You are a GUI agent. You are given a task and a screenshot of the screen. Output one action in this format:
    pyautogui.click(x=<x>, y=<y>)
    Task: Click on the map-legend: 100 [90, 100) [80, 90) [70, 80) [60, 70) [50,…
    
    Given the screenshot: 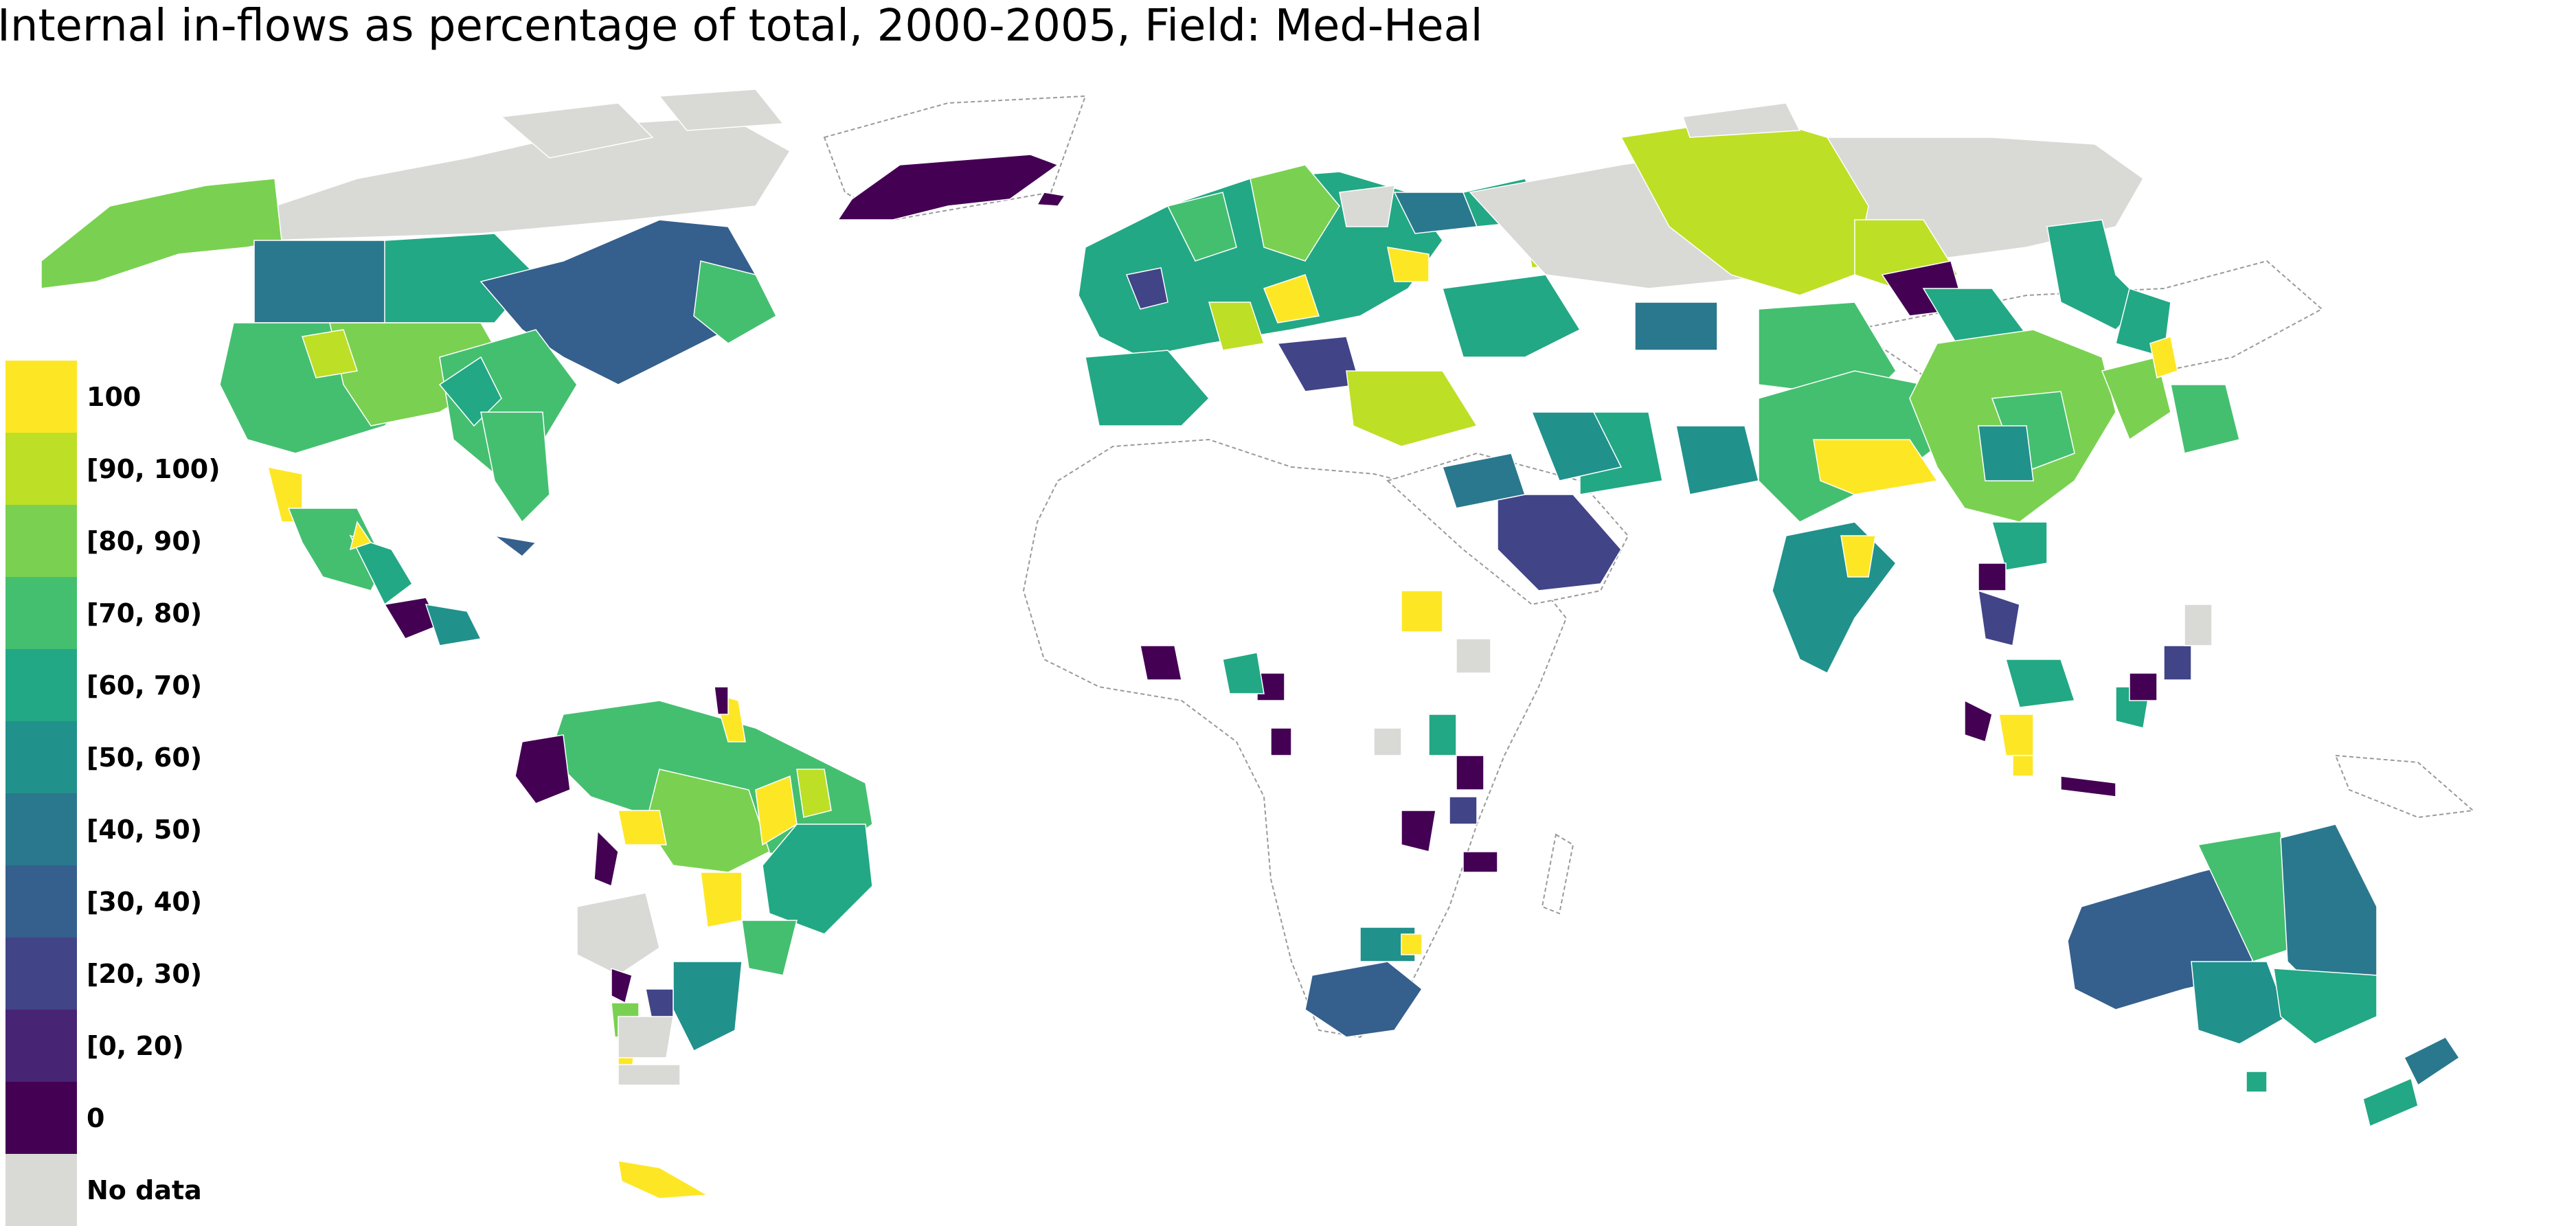 What is the action you would take?
    pyautogui.click(x=149, y=793)
    